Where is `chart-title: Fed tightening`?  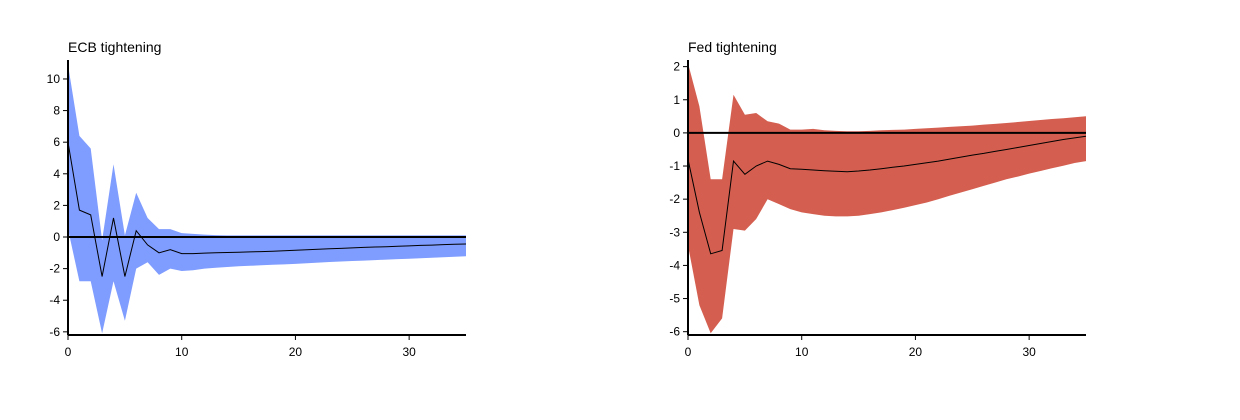
chart-title: Fed tightening is located at coordinates (732, 47).